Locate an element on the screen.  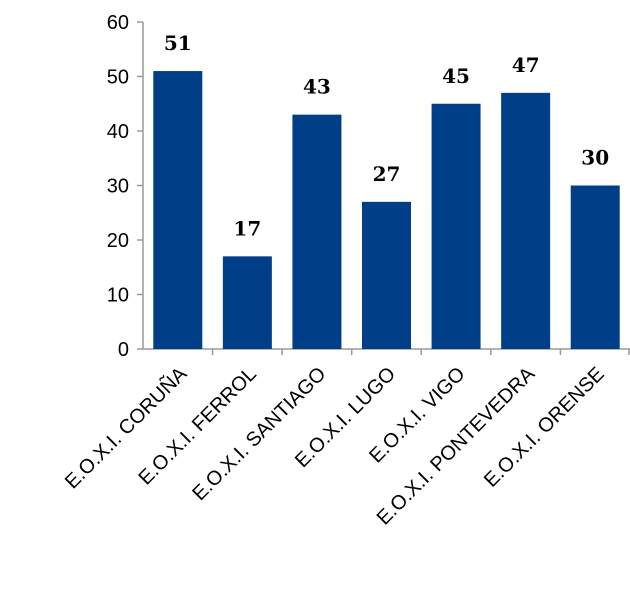
y-tick-label: 20 is located at coordinates (118, 241).